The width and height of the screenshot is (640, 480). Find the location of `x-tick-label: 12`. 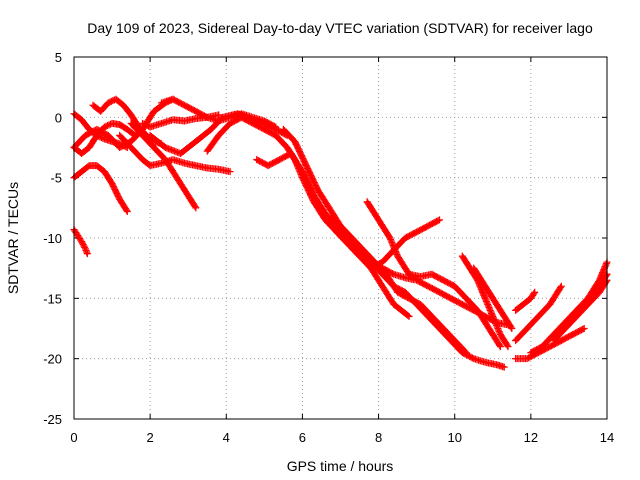

x-tick-label: 12 is located at coordinates (531, 437).